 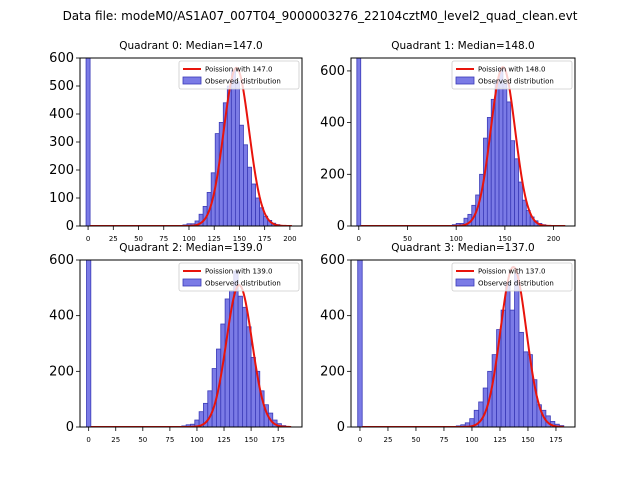 I want to click on y-tick-label: 500, so click(x=61, y=86).